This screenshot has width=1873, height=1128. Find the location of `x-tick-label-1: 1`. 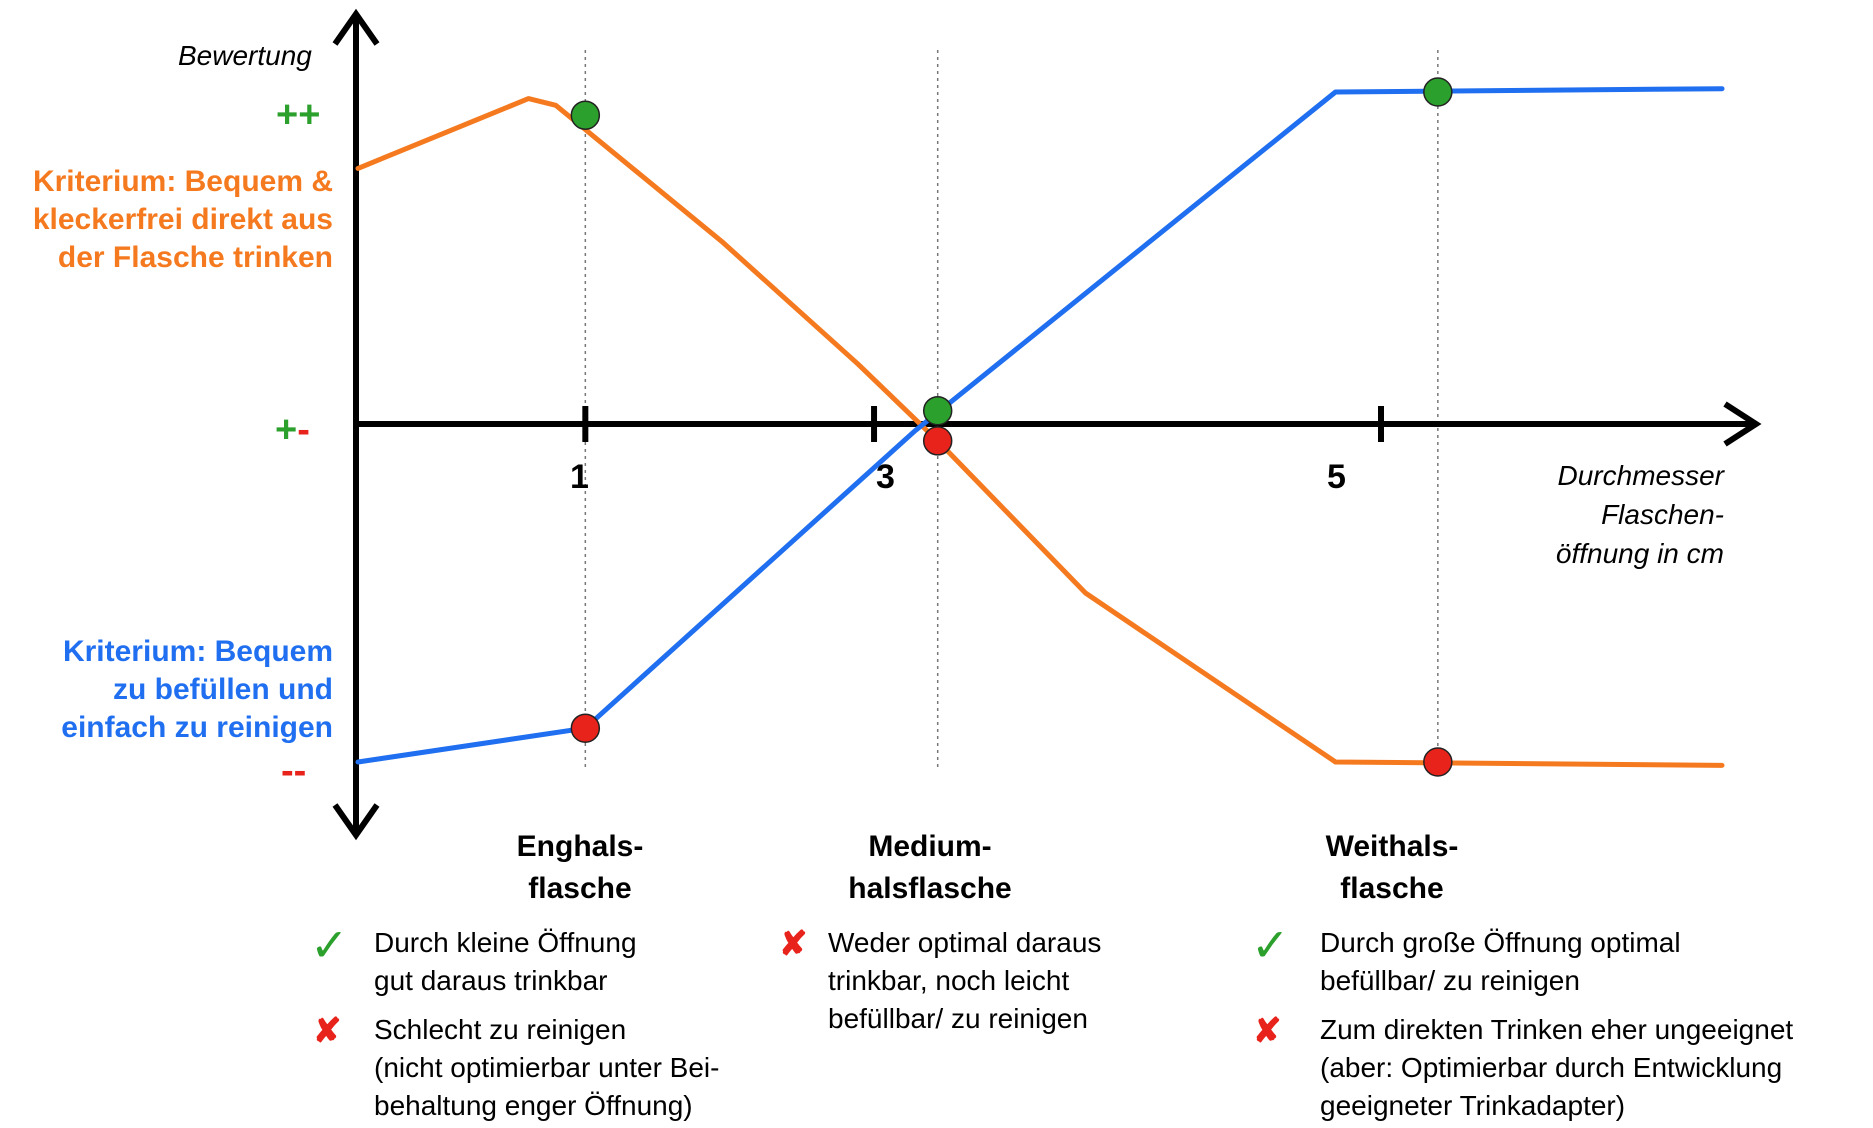

x-tick-label-1: 1 is located at coordinates (579, 477).